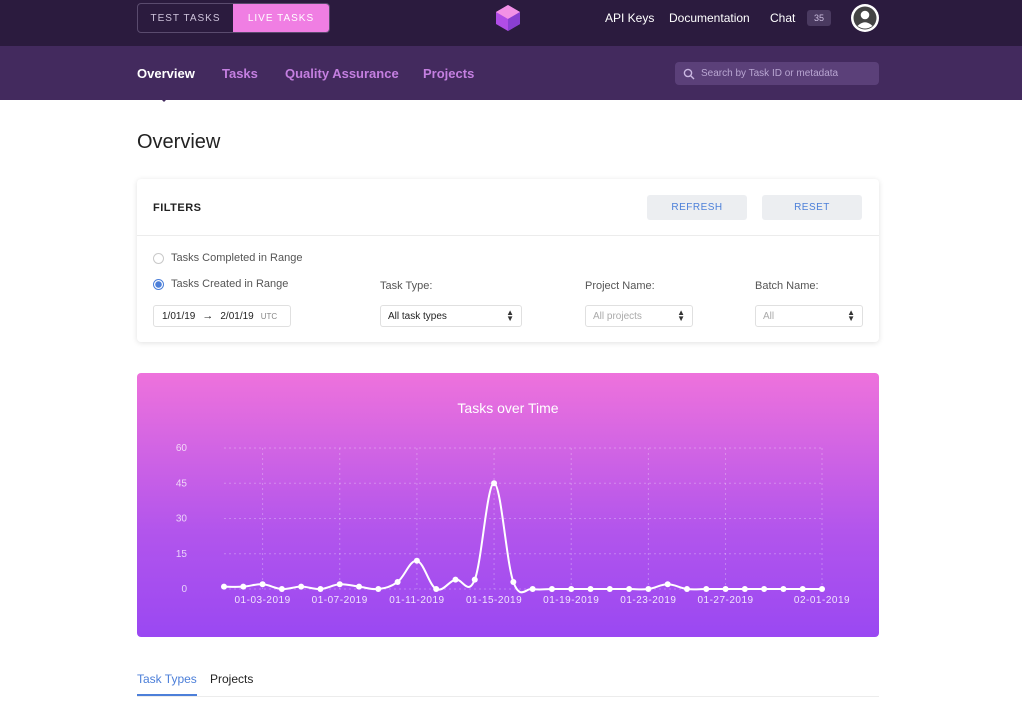 The width and height of the screenshot is (1022, 705). I want to click on refresh-button: REFRESH, so click(697, 207).